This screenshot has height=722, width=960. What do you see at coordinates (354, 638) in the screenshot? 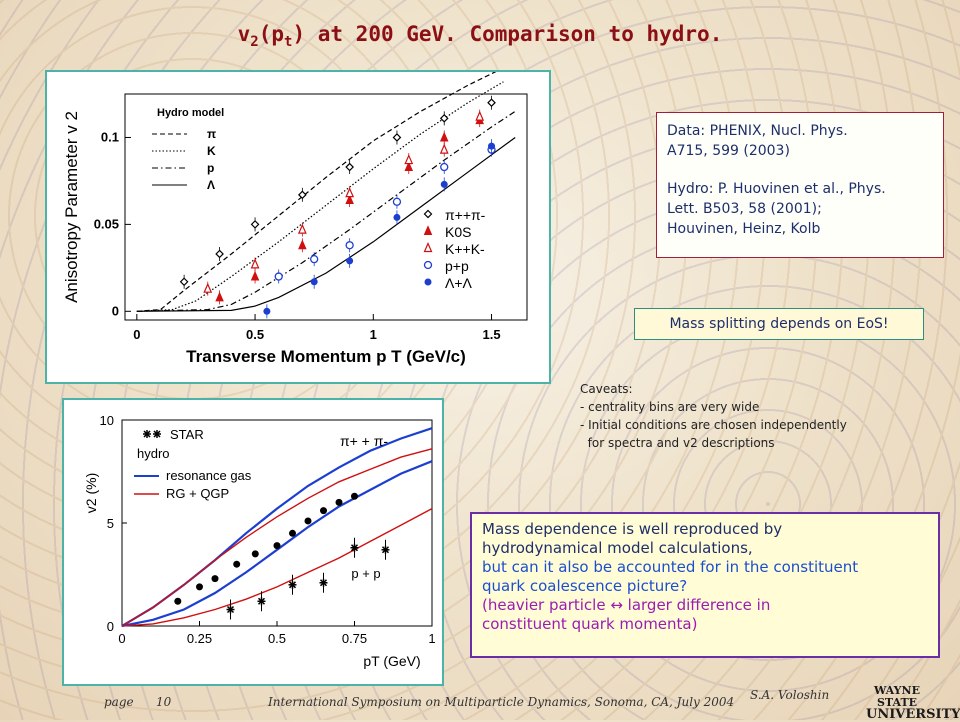
I see `x-tick-label: 0.75` at bounding box center [354, 638].